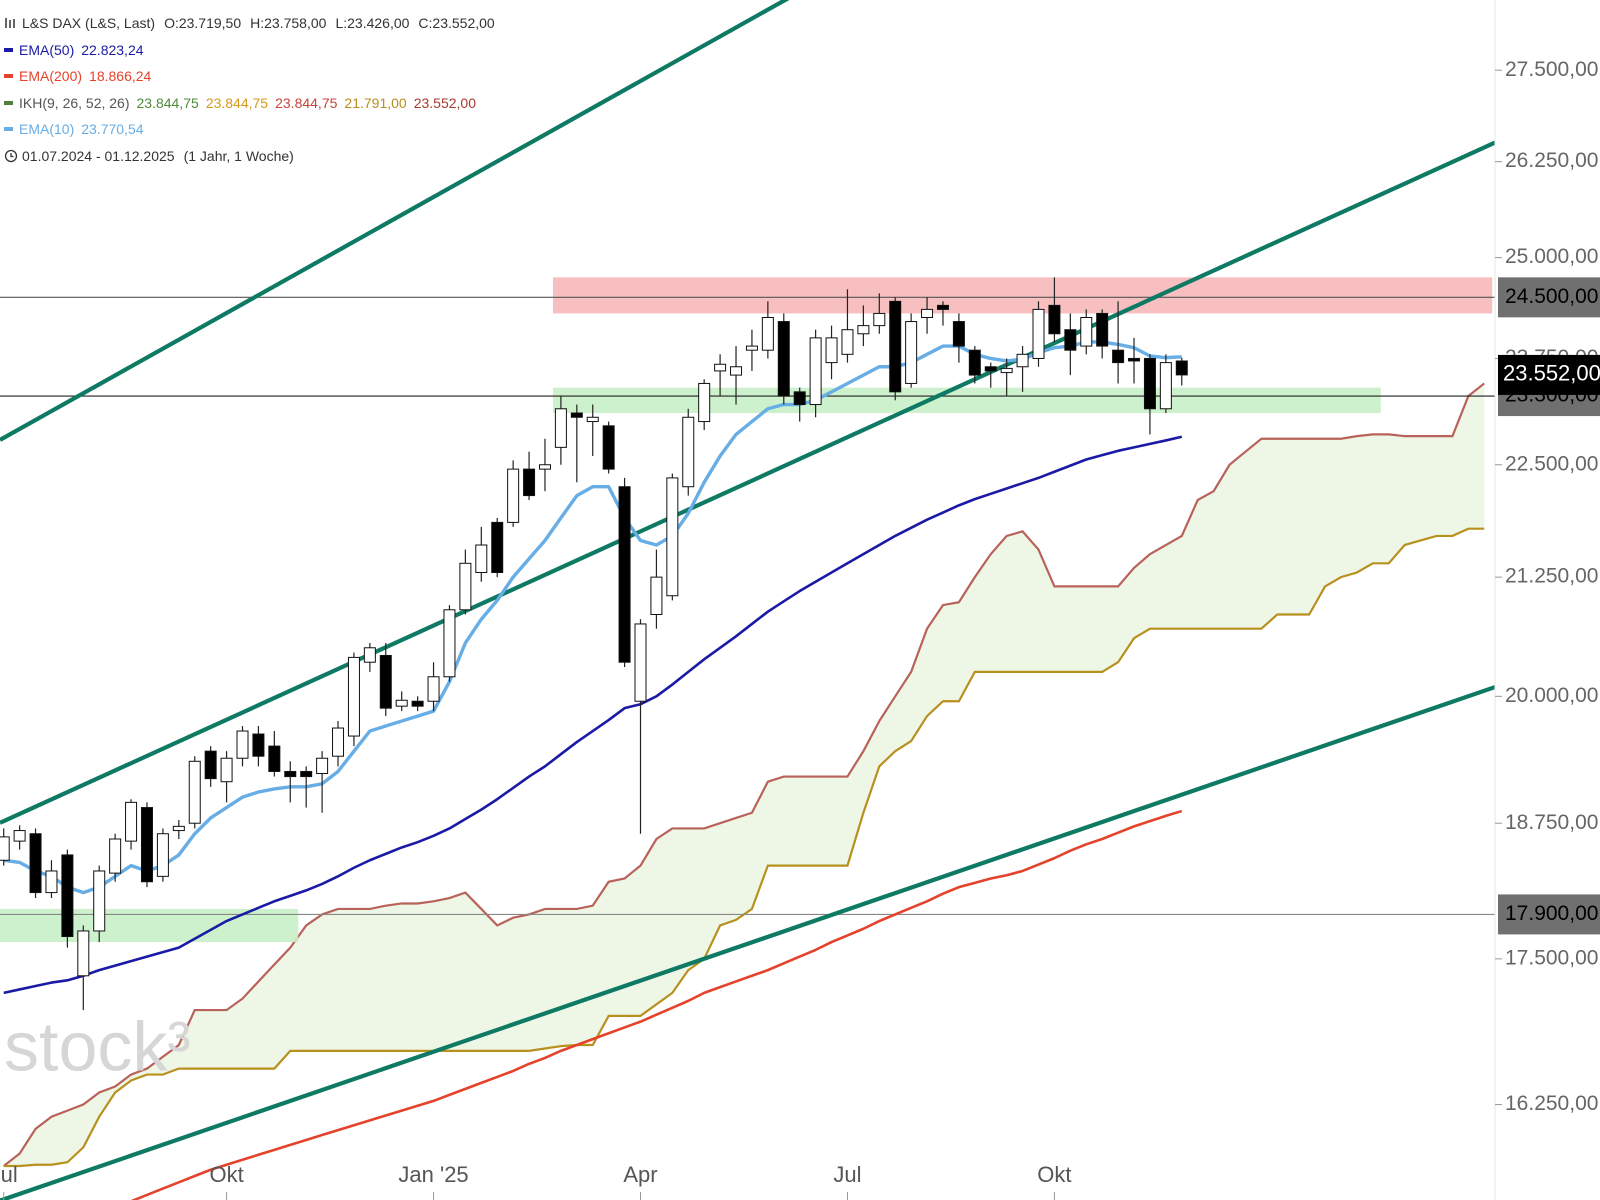 The height and width of the screenshot is (1200, 1600). Describe the element at coordinates (171, 23) in the screenshot. I see `ohlc-label: O:` at that location.